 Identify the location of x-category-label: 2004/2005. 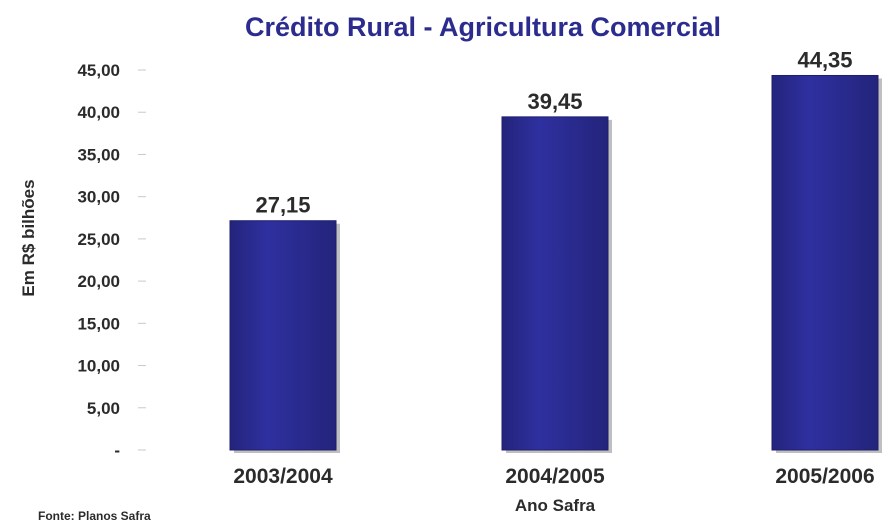
(555, 476).